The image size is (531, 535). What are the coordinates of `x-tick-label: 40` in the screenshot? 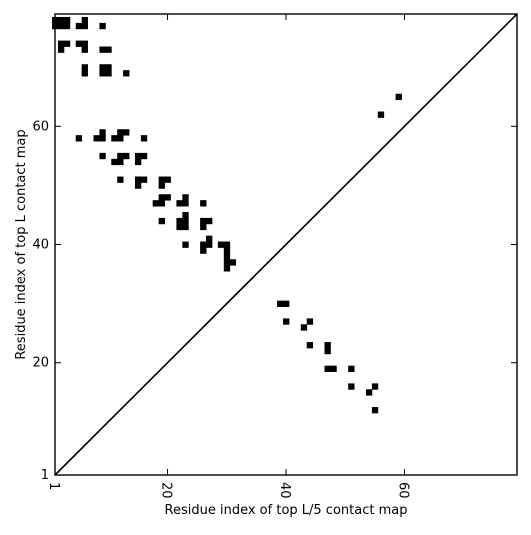 It's located at (284, 490).